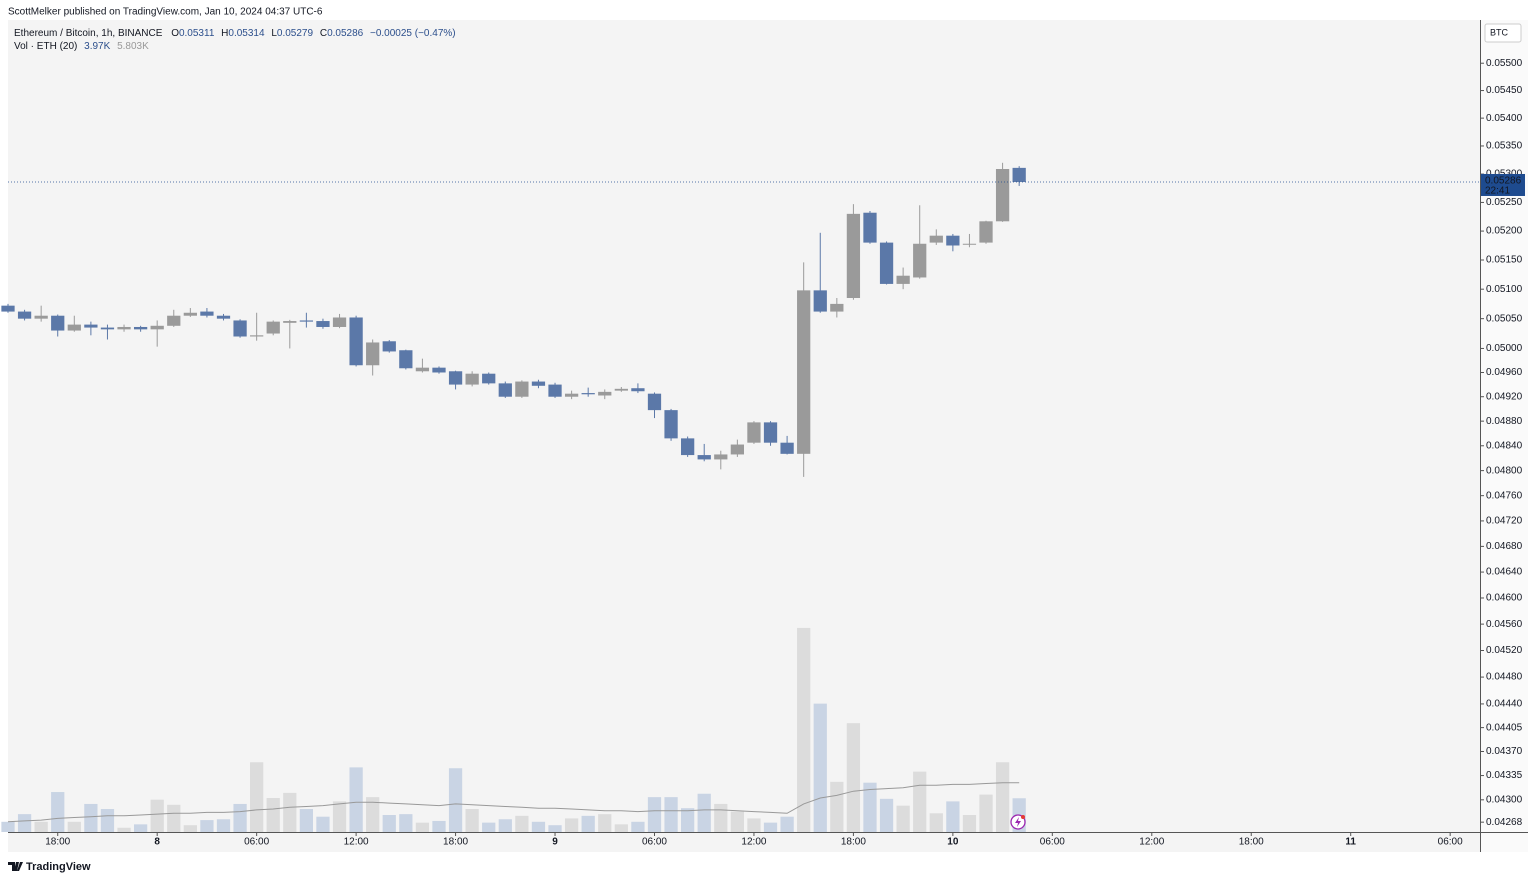 The height and width of the screenshot is (880, 1536). What do you see at coordinates (274, 33) in the screenshot?
I see `legend-l: L` at bounding box center [274, 33].